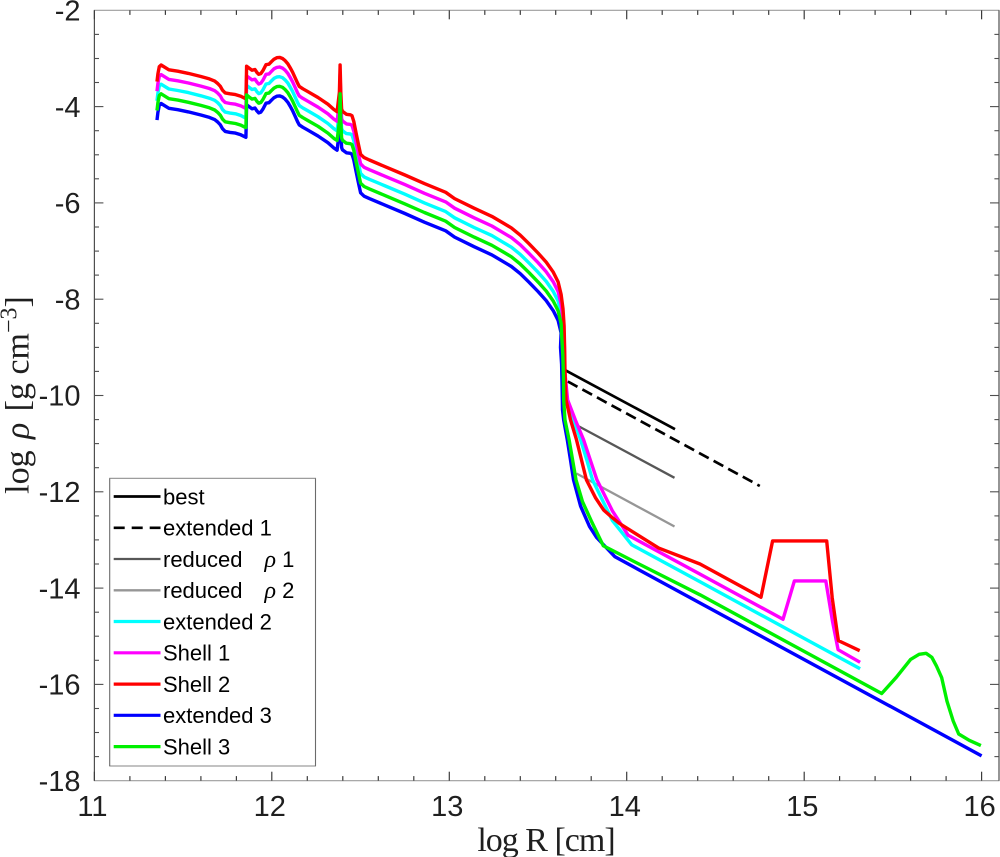 This screenshot has height=857, width=1000. What do you see at coordinates (979, 807) in the screenshot?
I see `svg-text: 16` at bounding box center [979, 807].